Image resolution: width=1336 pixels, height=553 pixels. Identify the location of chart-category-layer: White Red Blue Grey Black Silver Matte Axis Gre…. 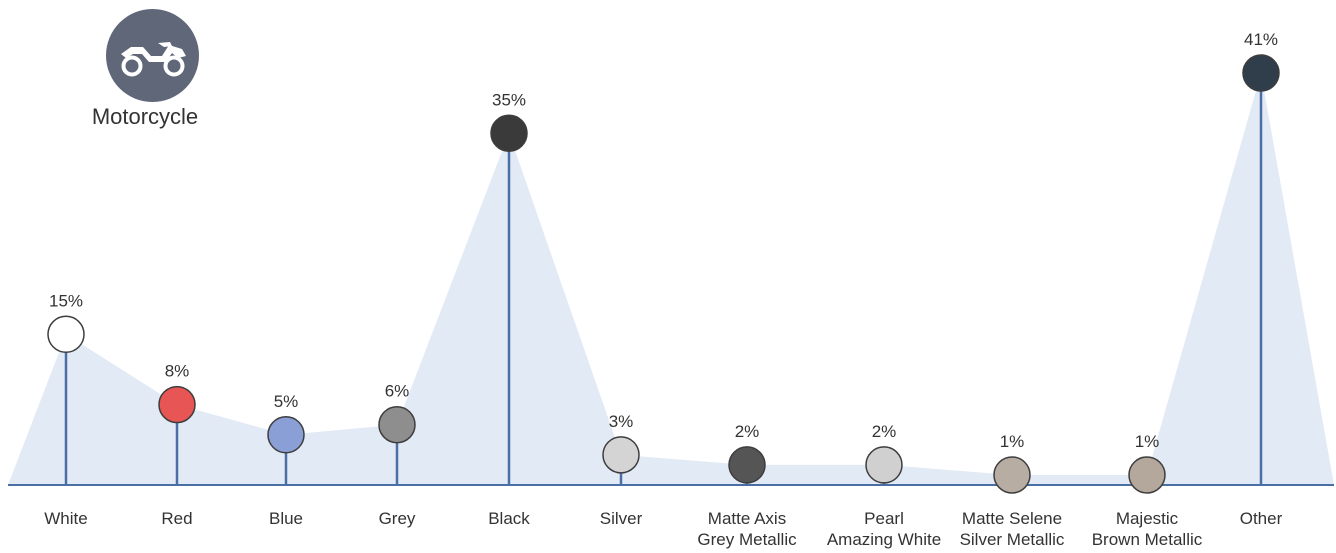
(663, 529).